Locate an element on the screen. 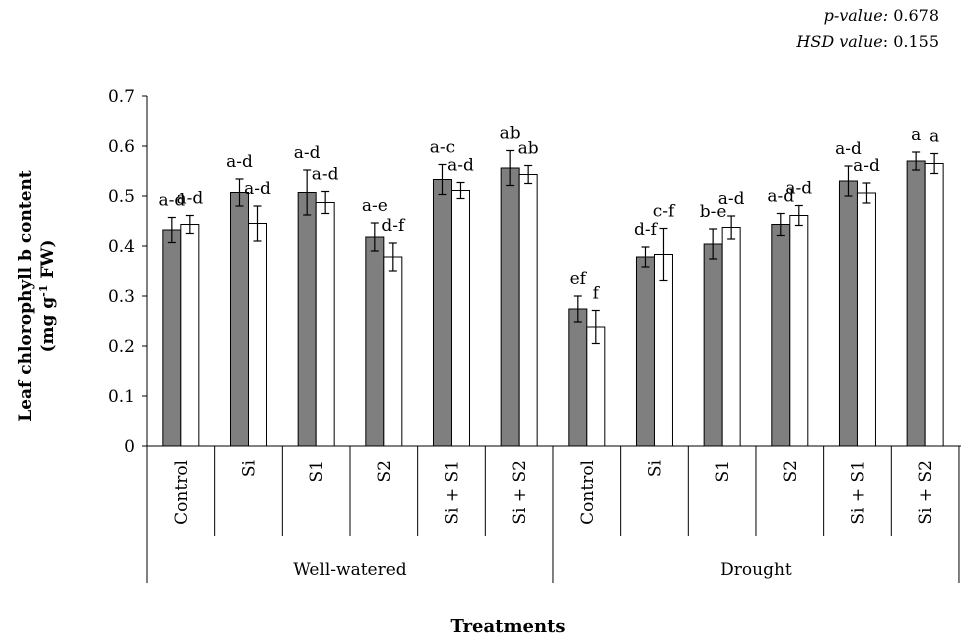 This screenshot has height=637, width=961. p-value: 0.678 is located at coordinates (916, 15).